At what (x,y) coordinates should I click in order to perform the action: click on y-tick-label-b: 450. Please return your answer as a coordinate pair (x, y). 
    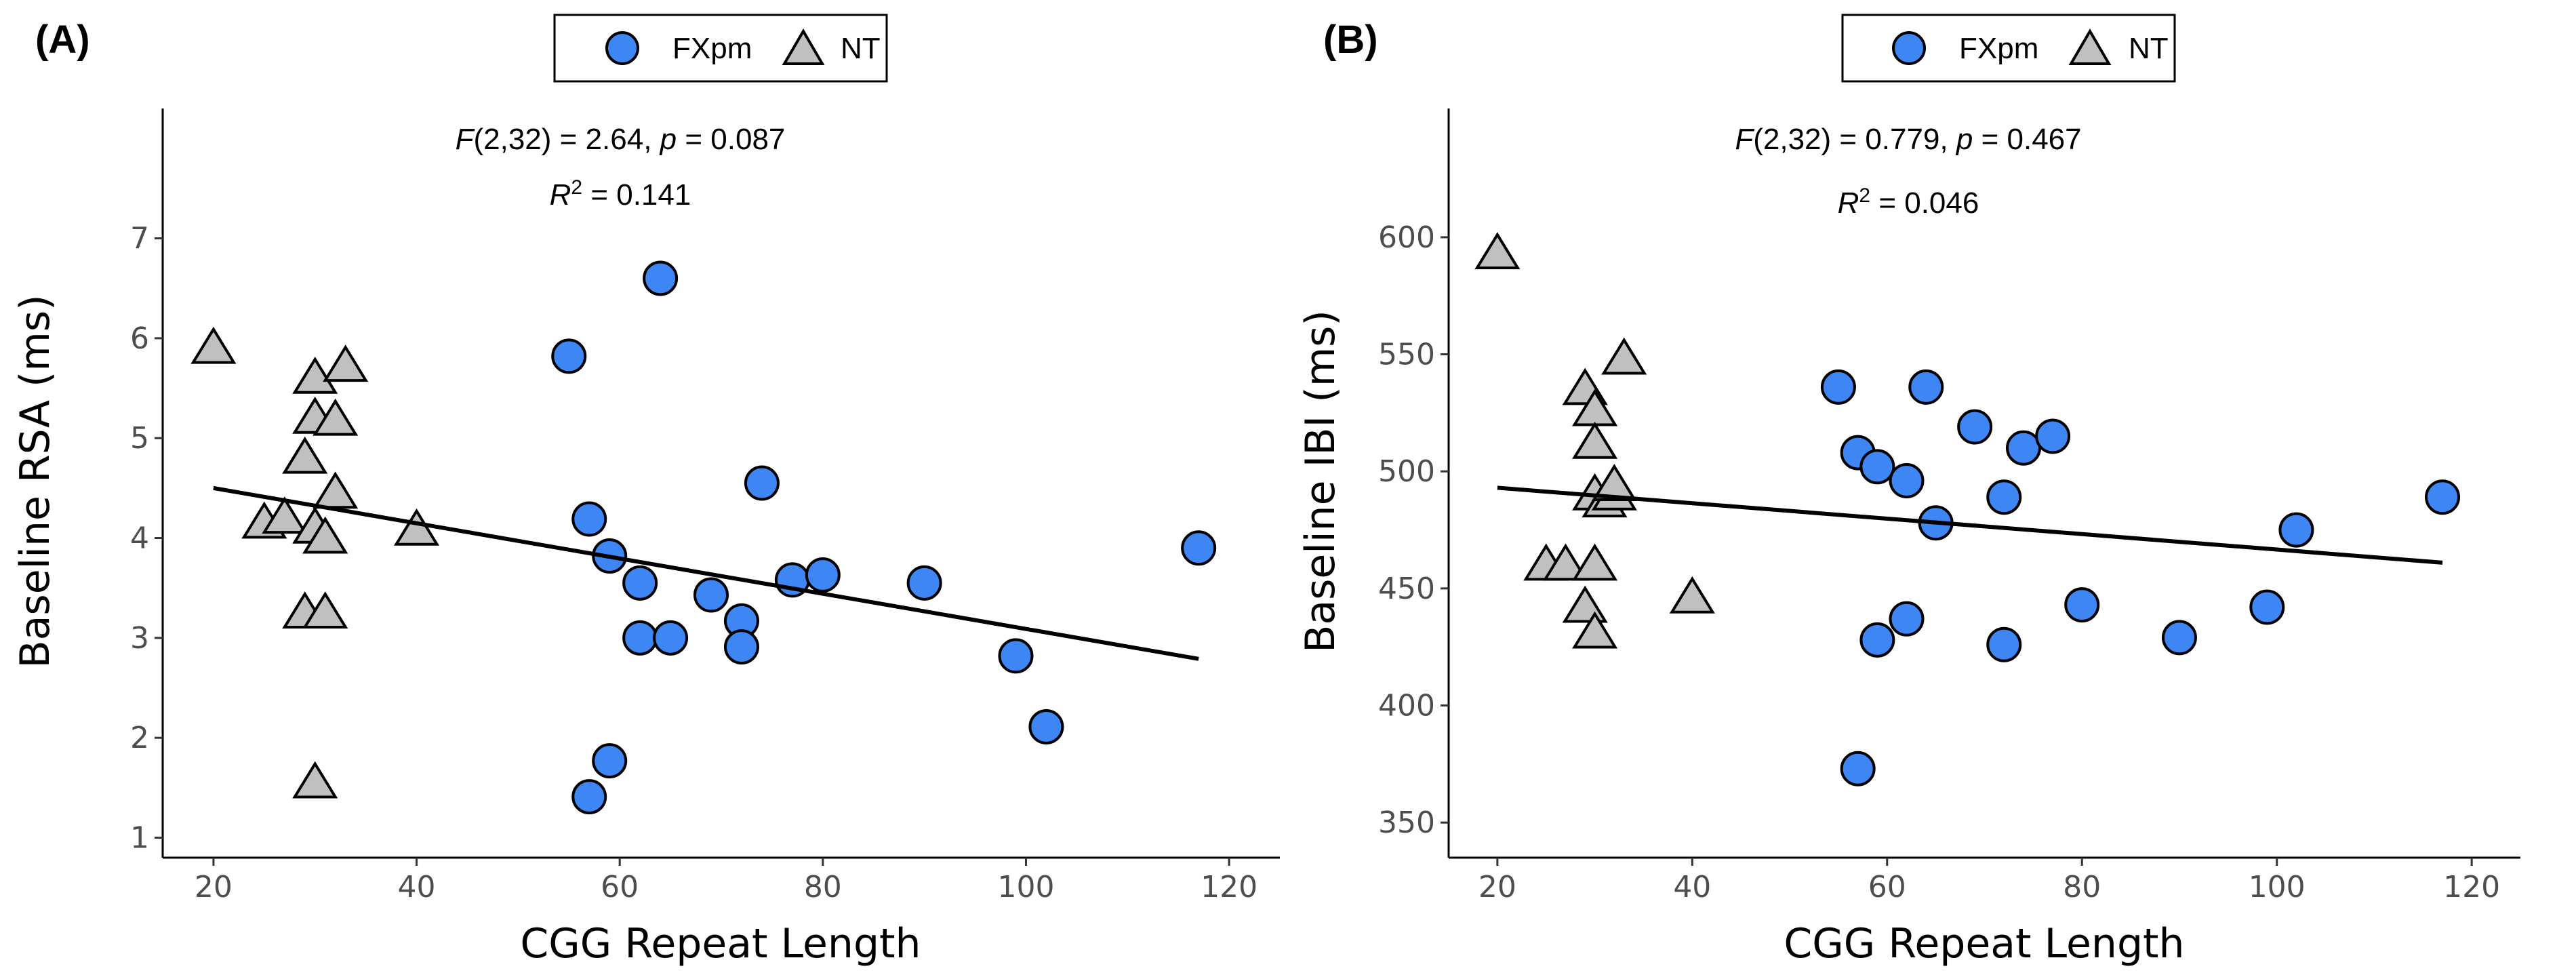
    Looking at the image, I should click on (1406, 589).